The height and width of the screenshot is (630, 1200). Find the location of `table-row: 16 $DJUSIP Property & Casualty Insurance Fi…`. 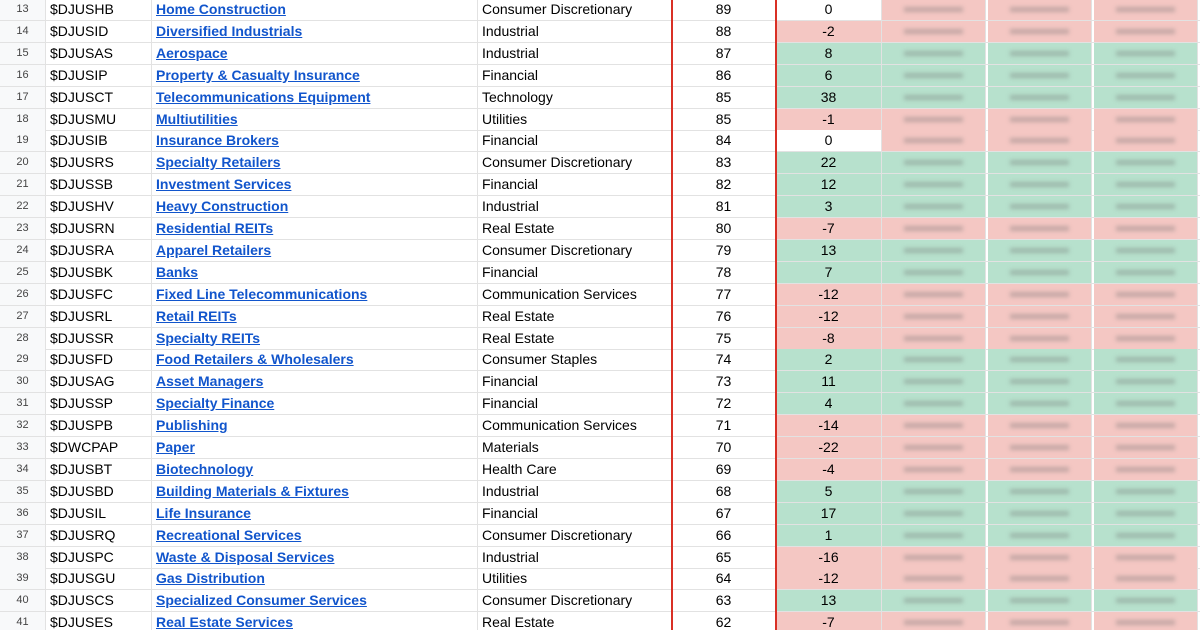

table-row: 16 $DJUSIP Property & Casualty Insurance Fi… is located at coordinates (600, 75).